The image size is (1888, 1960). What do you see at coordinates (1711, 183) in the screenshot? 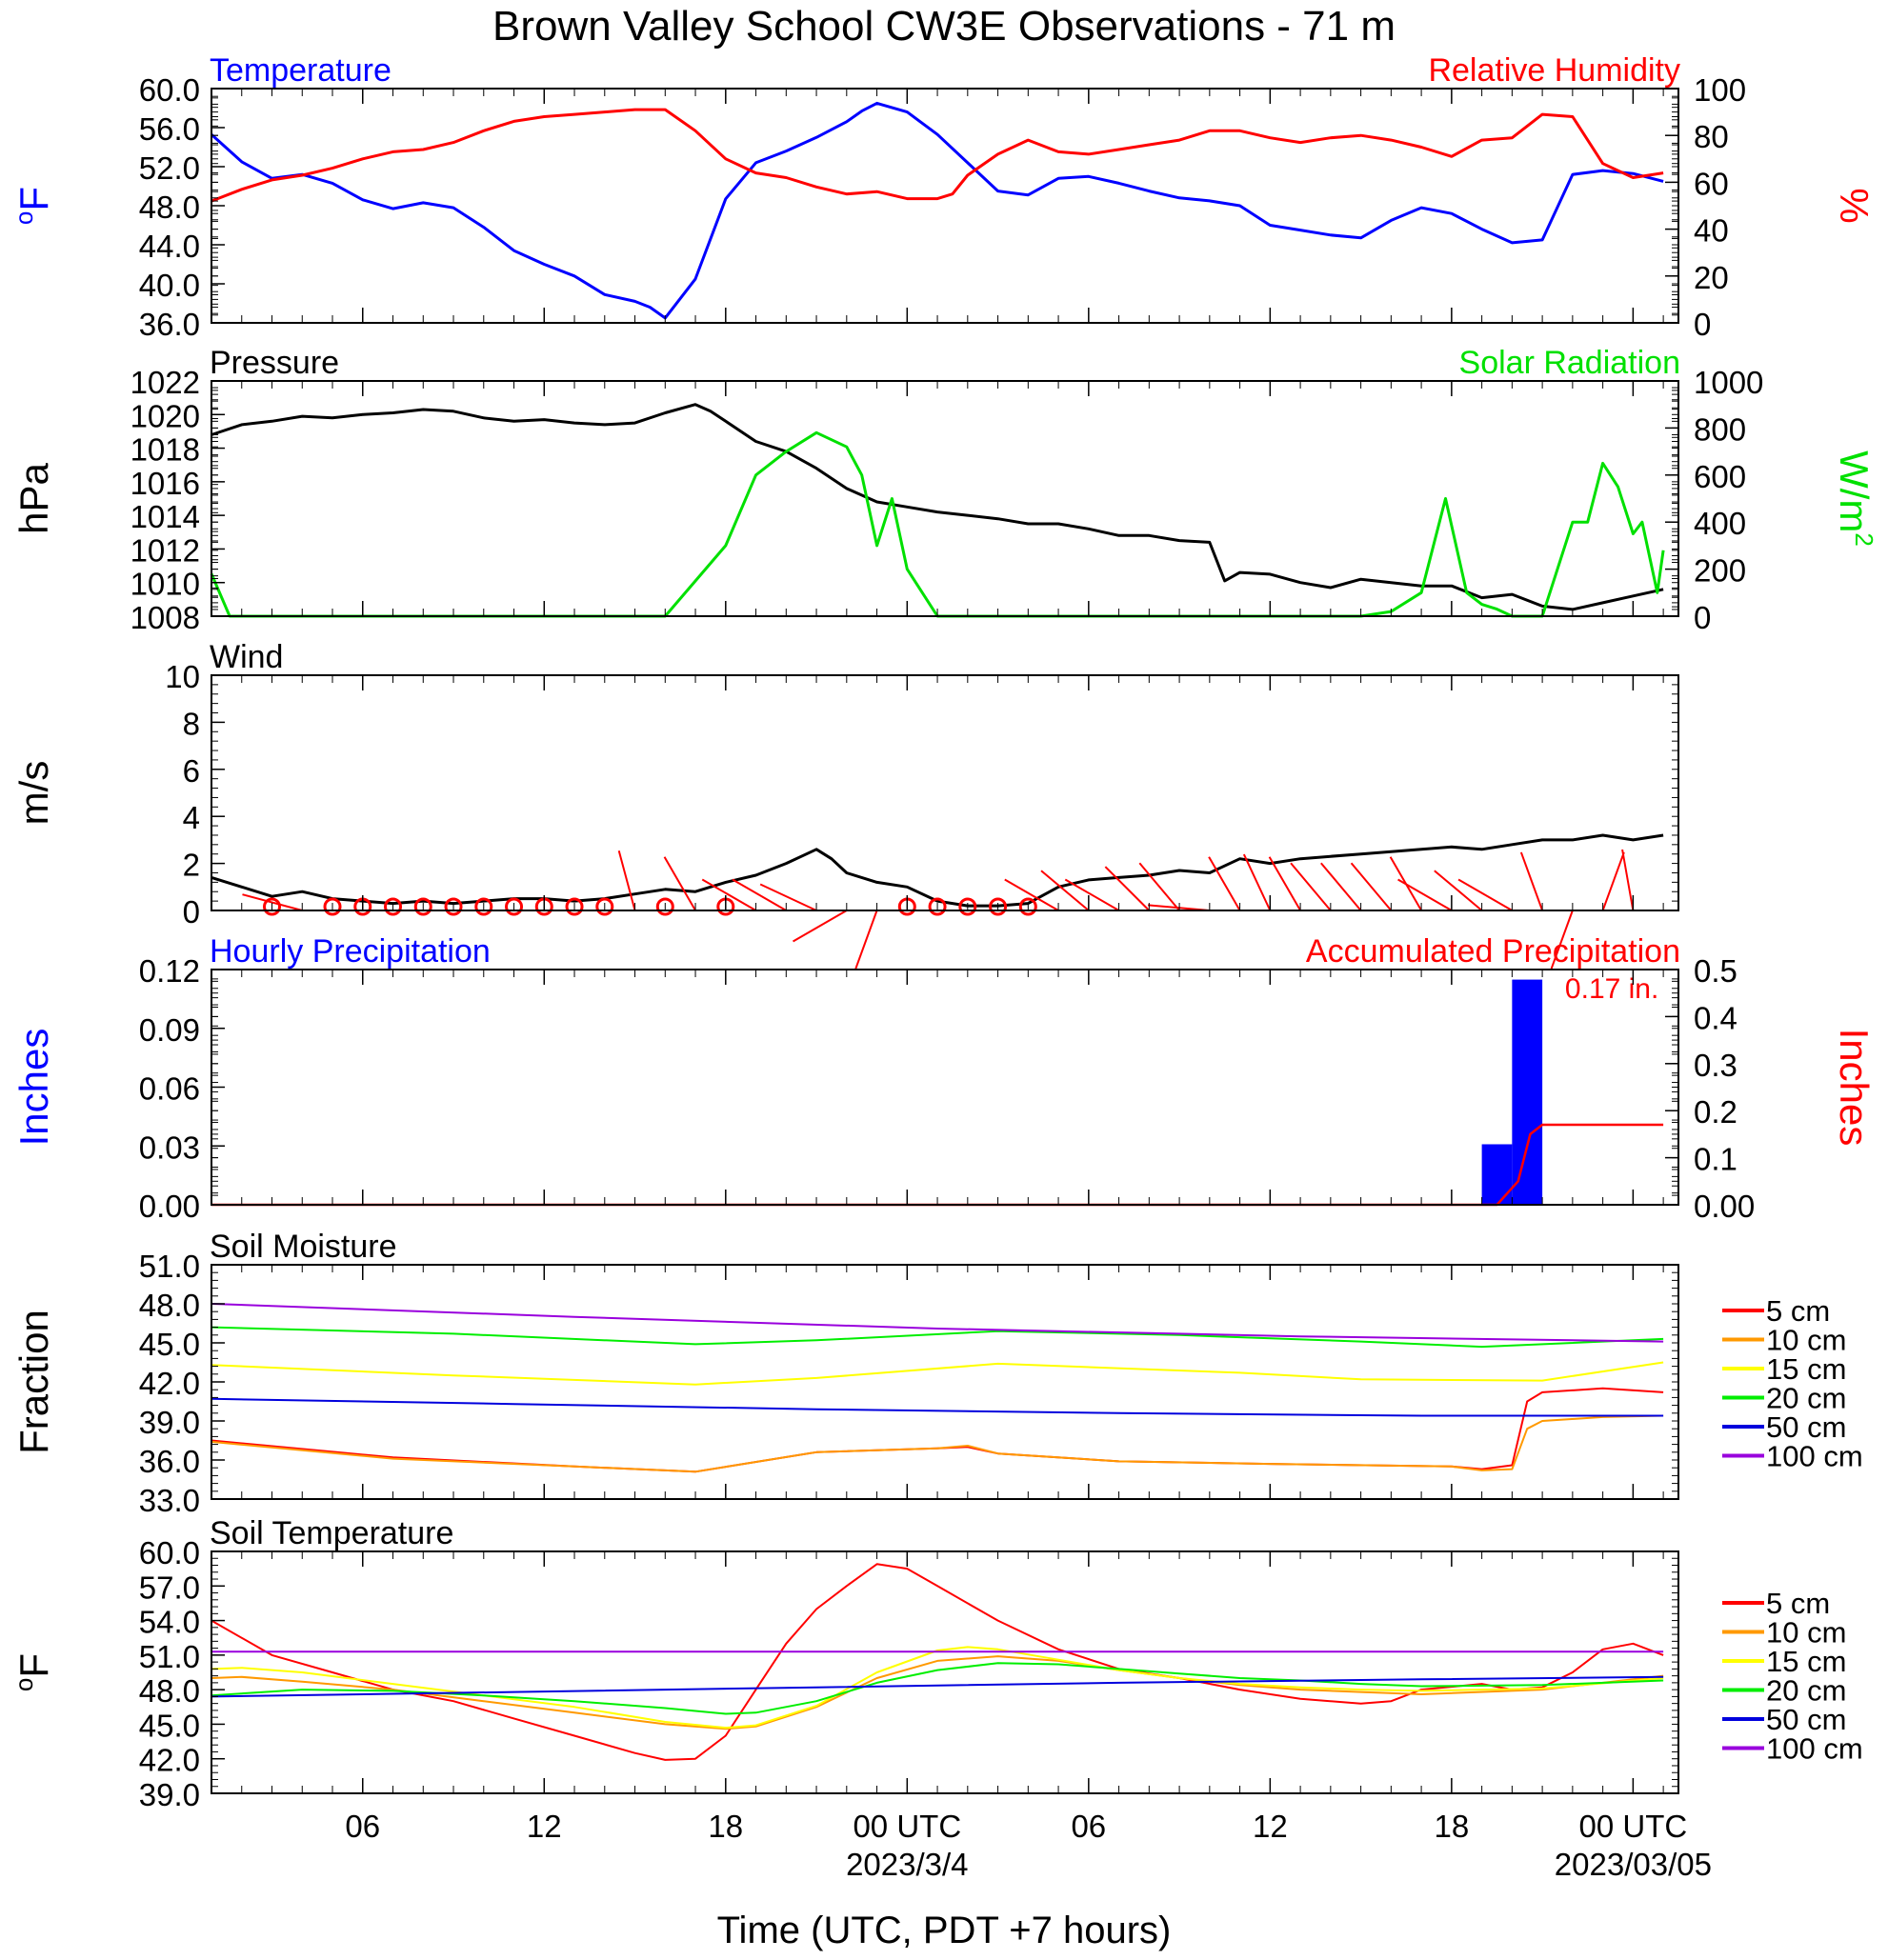
I see `y-right-tick-label: 60` at bounding box center [1711, 183].